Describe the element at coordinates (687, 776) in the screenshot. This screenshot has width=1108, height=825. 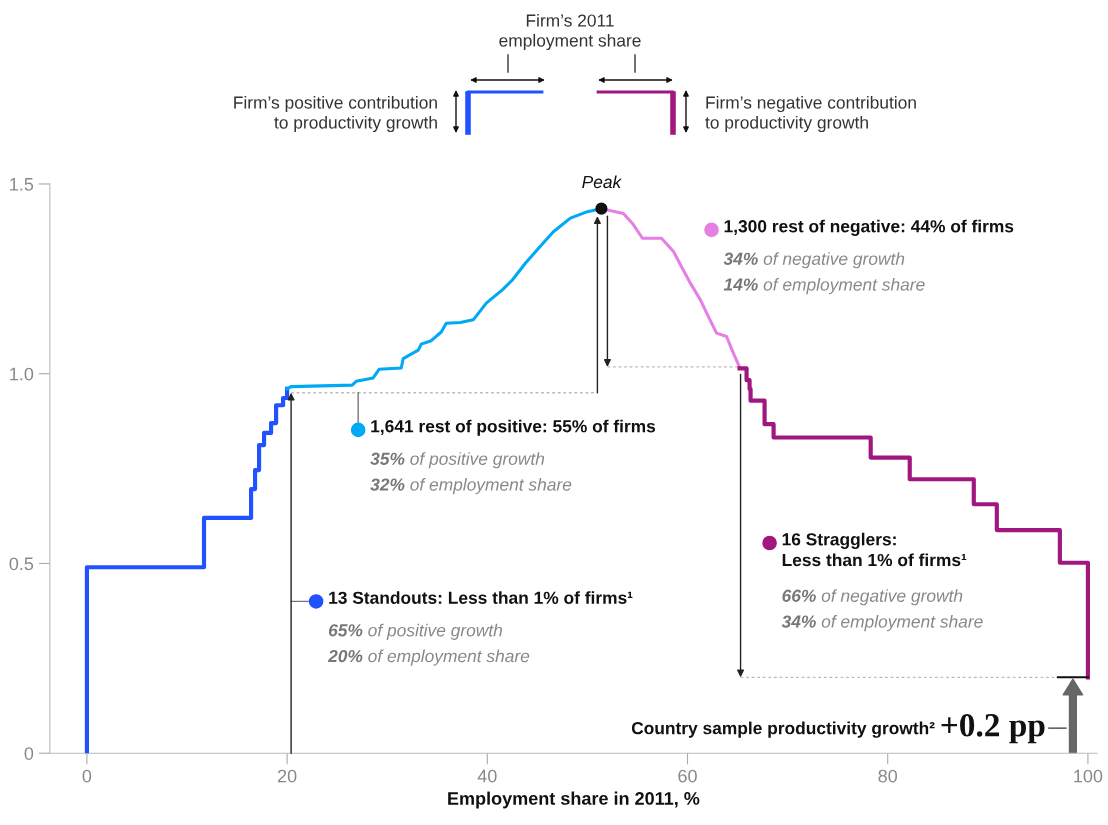
I see `x-tick-label: 60` at that location.